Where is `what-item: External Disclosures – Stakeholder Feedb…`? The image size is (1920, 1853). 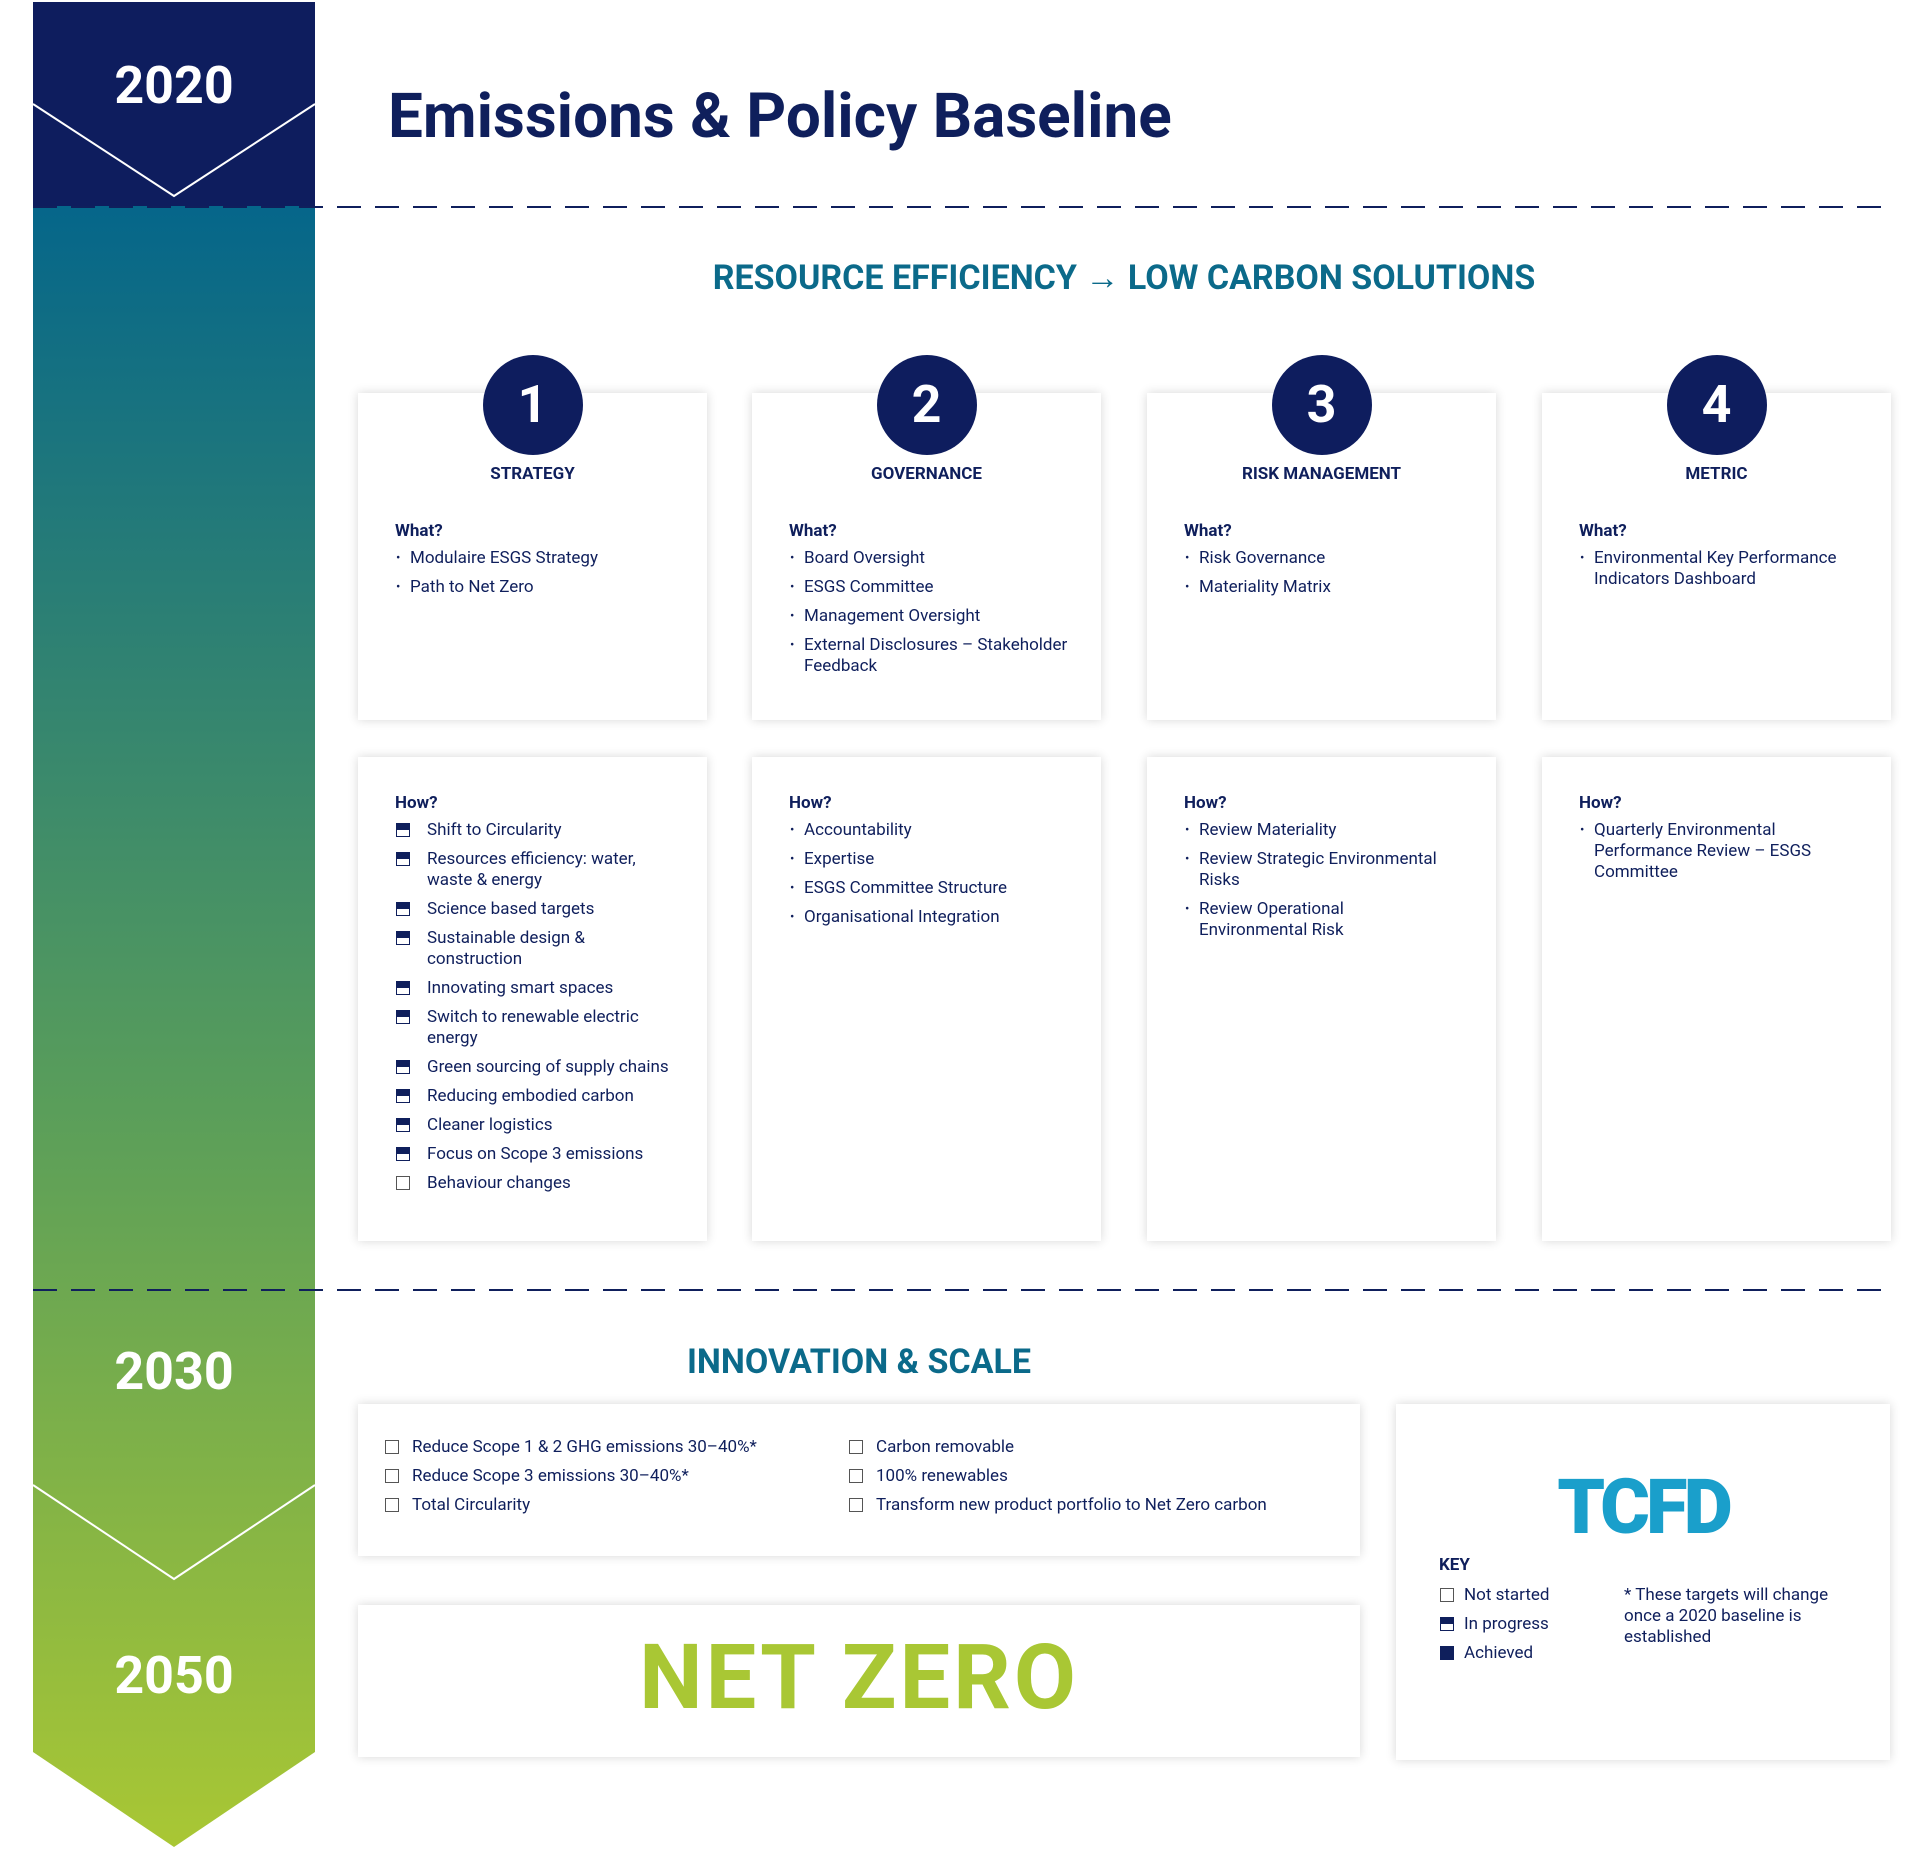
what-item: External Disclosures – Stakeholder Feedb… is located at coordinates (931, 656).